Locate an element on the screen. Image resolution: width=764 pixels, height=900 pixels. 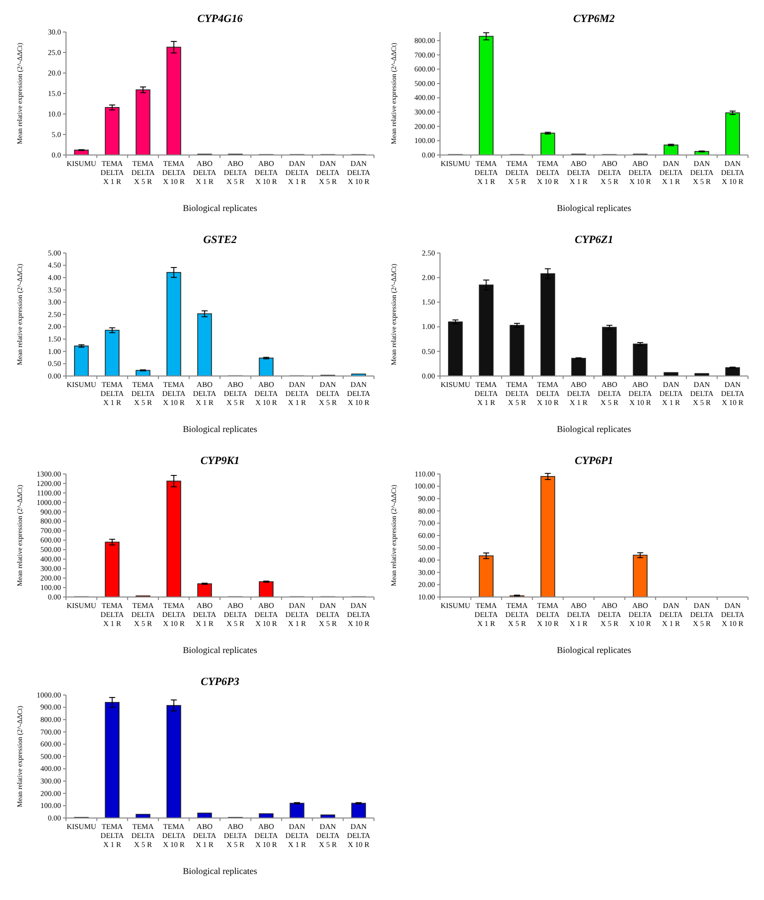
chart-title: CYP9K1 is located at coordinates (220, 461).